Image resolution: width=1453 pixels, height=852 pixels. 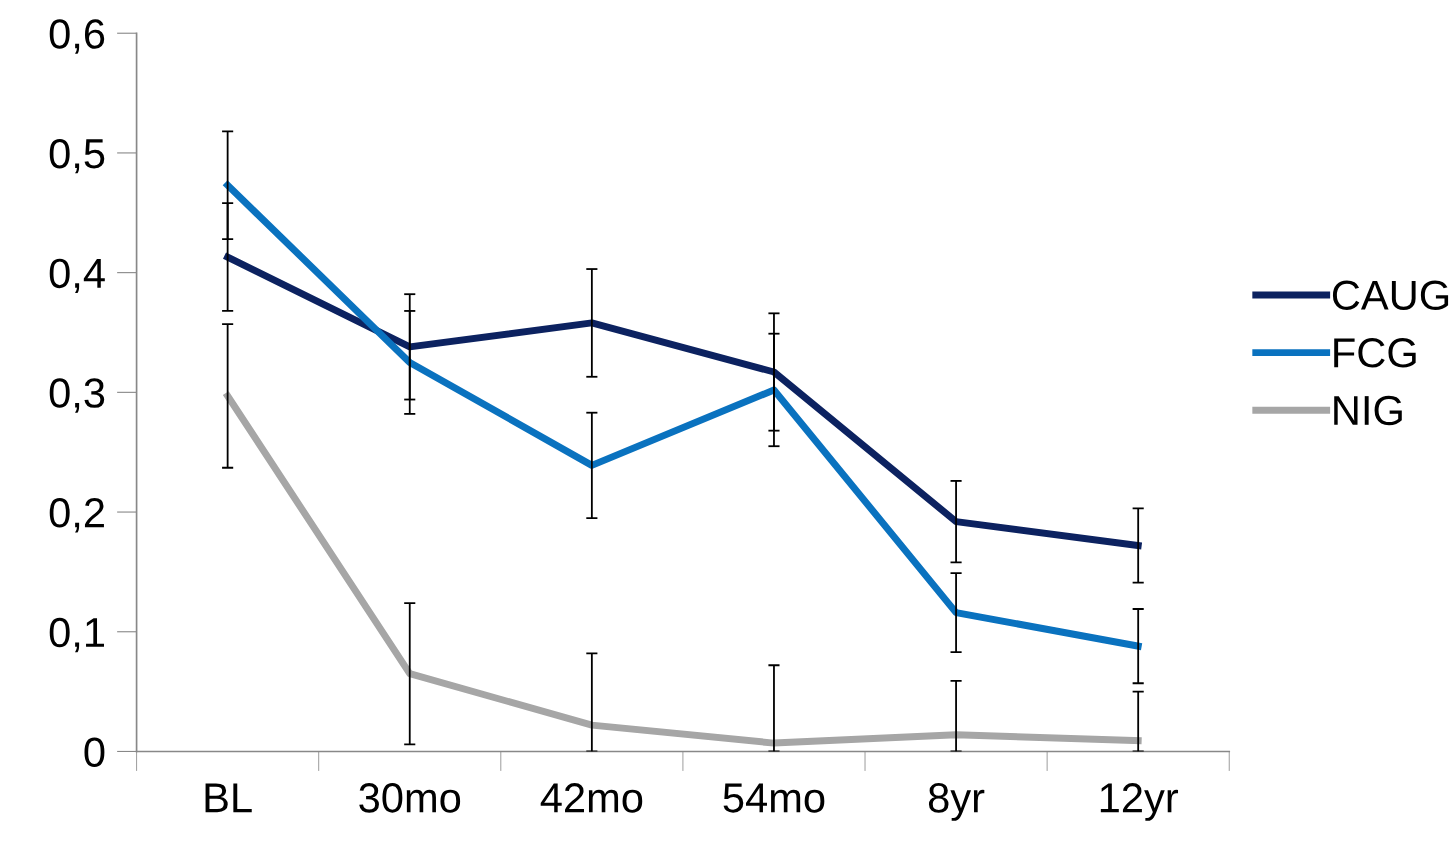 I want to click on y-tick-label: 0, so click(x=94, y=752).